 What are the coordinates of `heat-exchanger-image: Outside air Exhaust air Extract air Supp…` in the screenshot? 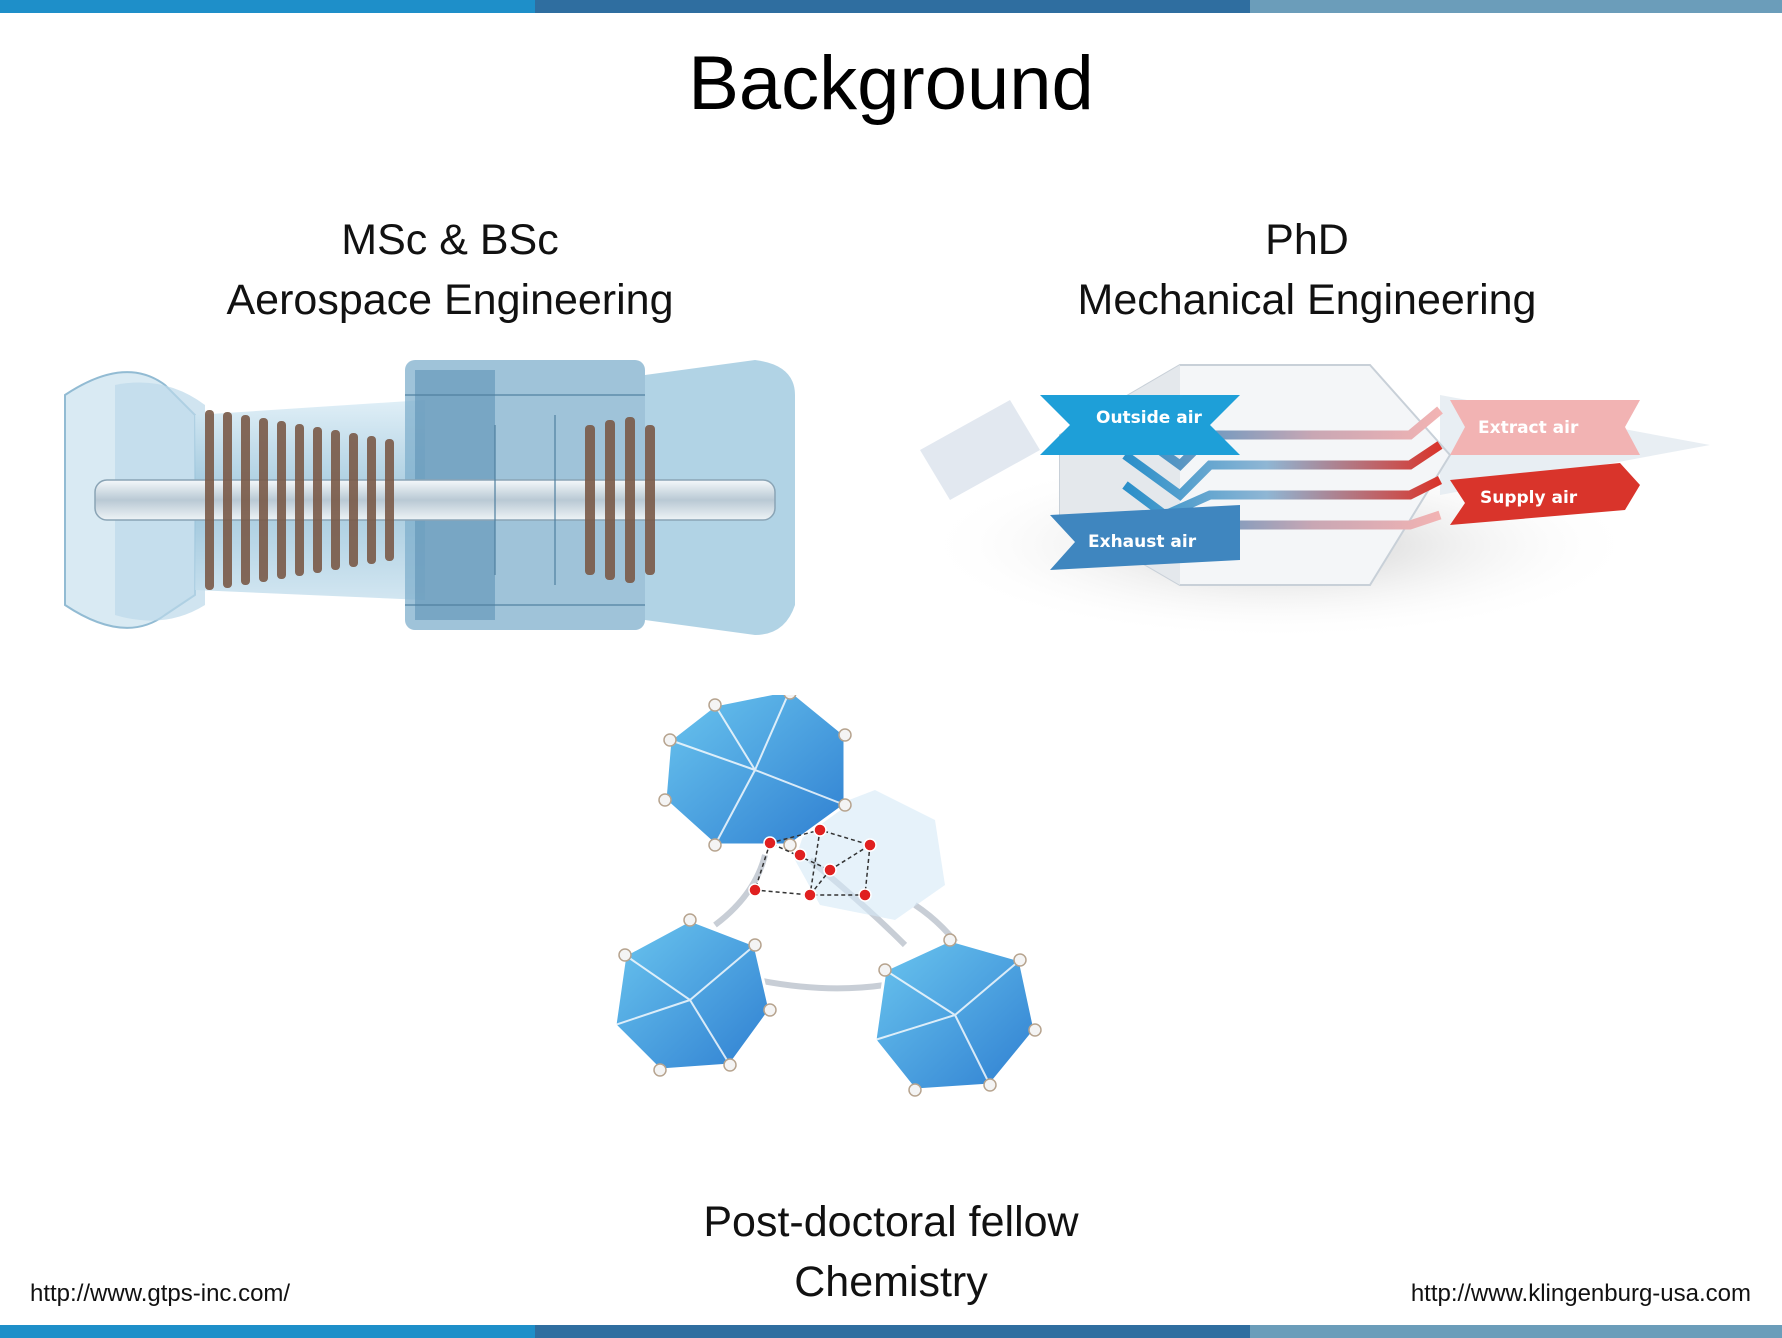 It's located at (1315, 497).